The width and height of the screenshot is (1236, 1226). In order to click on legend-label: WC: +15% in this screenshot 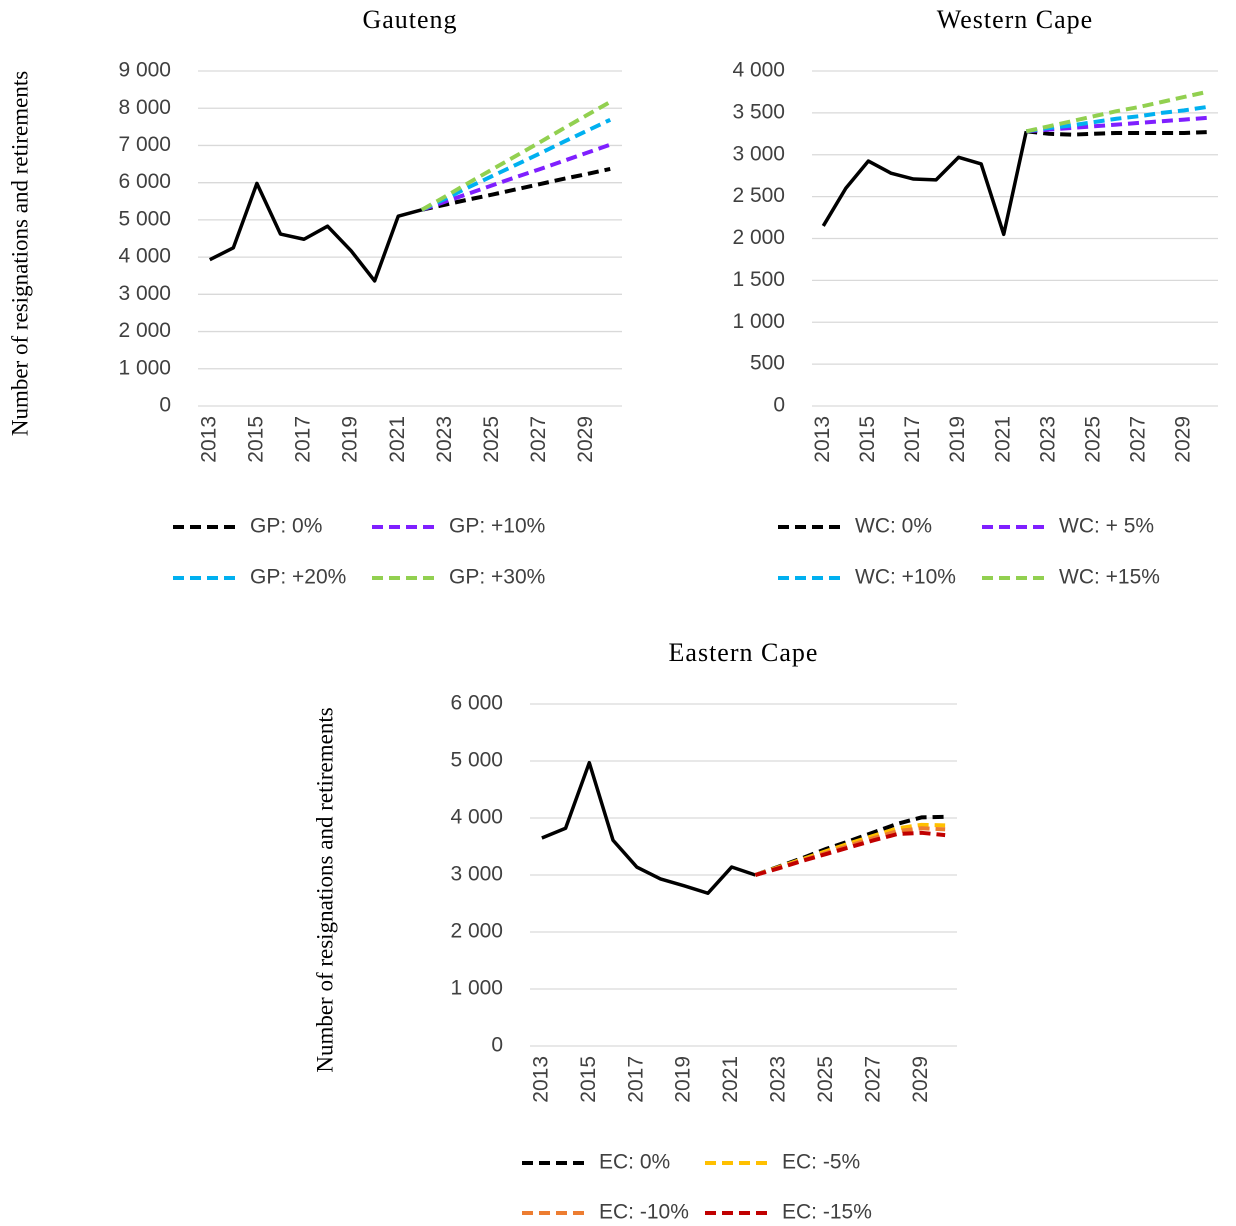, I will do `click(1109, 577)`.